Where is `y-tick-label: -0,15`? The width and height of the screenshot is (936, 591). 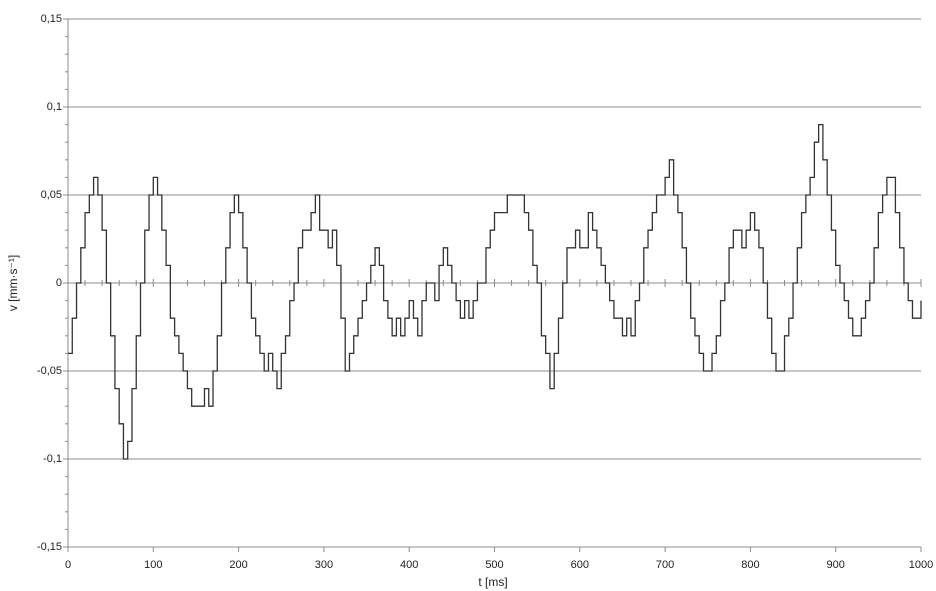 y-tick-label: -0,15 is located at coordinates (49, 547).